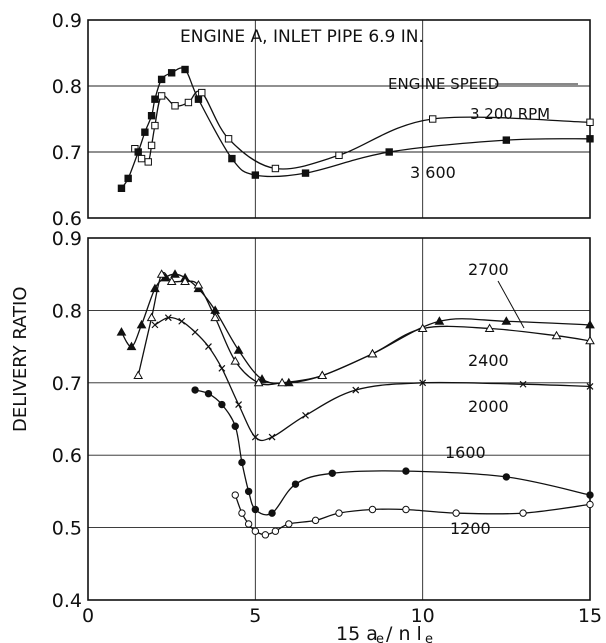  I want to click on label-2700-leader, so click(511, 304).